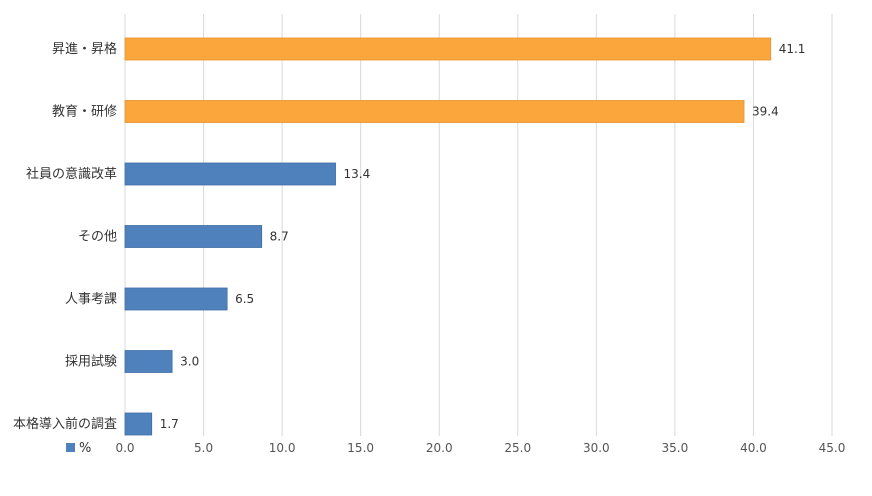  I want to click on category-label: 人事考課, so click(91, 299).